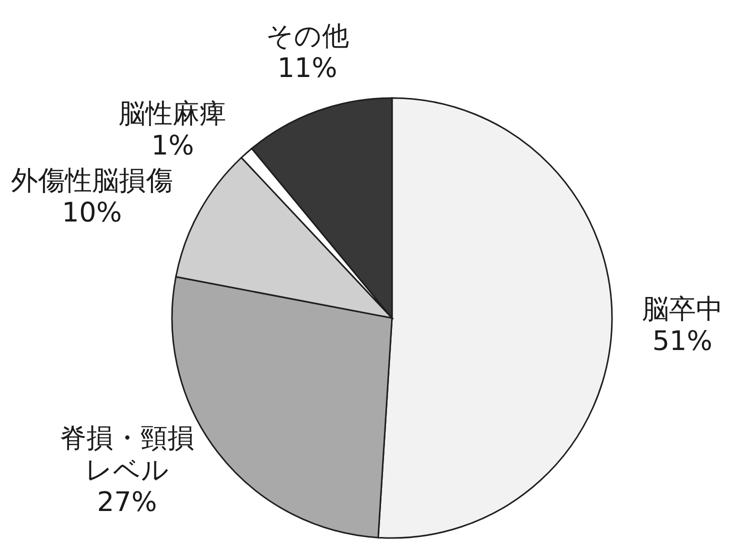 The image size is (740, 546). I want to click on slice-label: 脳性麻痺, so click(172, 114).